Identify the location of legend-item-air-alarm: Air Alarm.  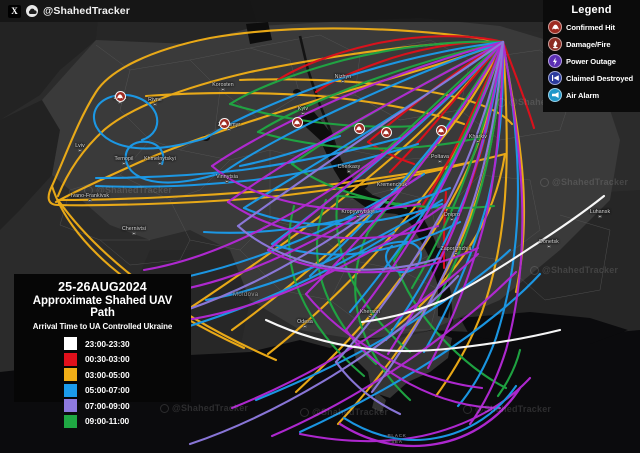
(591, 95).